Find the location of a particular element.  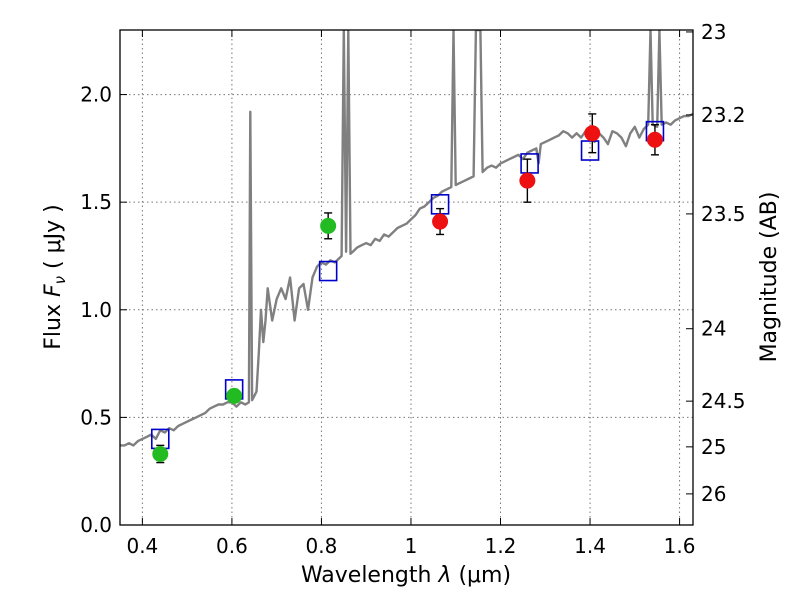

y-axis-label-prefix: Flux is located at coordinates (53, 323).